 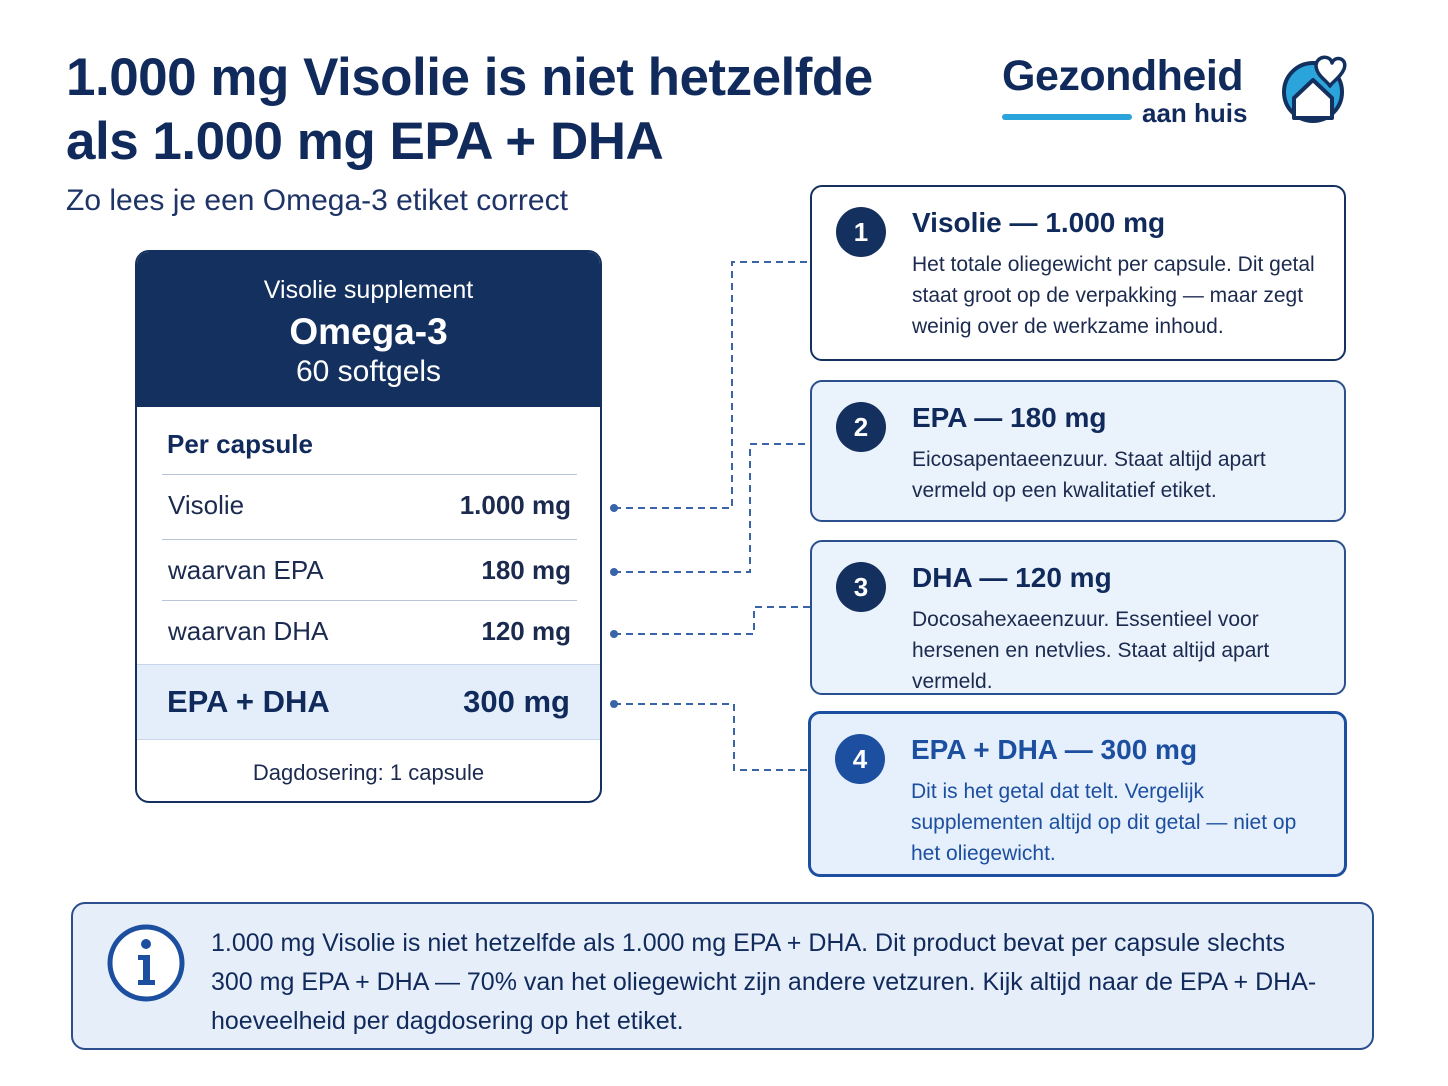 What do you see at coordinates (369, 631) in the screenshot?
I see `label-row-dha: waarvan DHA 120 mg` at bounding box center [369, 631].